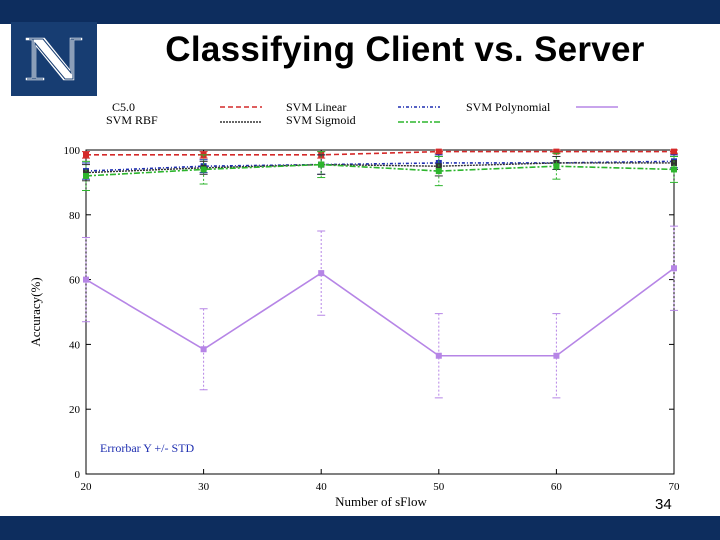  I want to click on y-tick-label: 60, so click(75, 281).